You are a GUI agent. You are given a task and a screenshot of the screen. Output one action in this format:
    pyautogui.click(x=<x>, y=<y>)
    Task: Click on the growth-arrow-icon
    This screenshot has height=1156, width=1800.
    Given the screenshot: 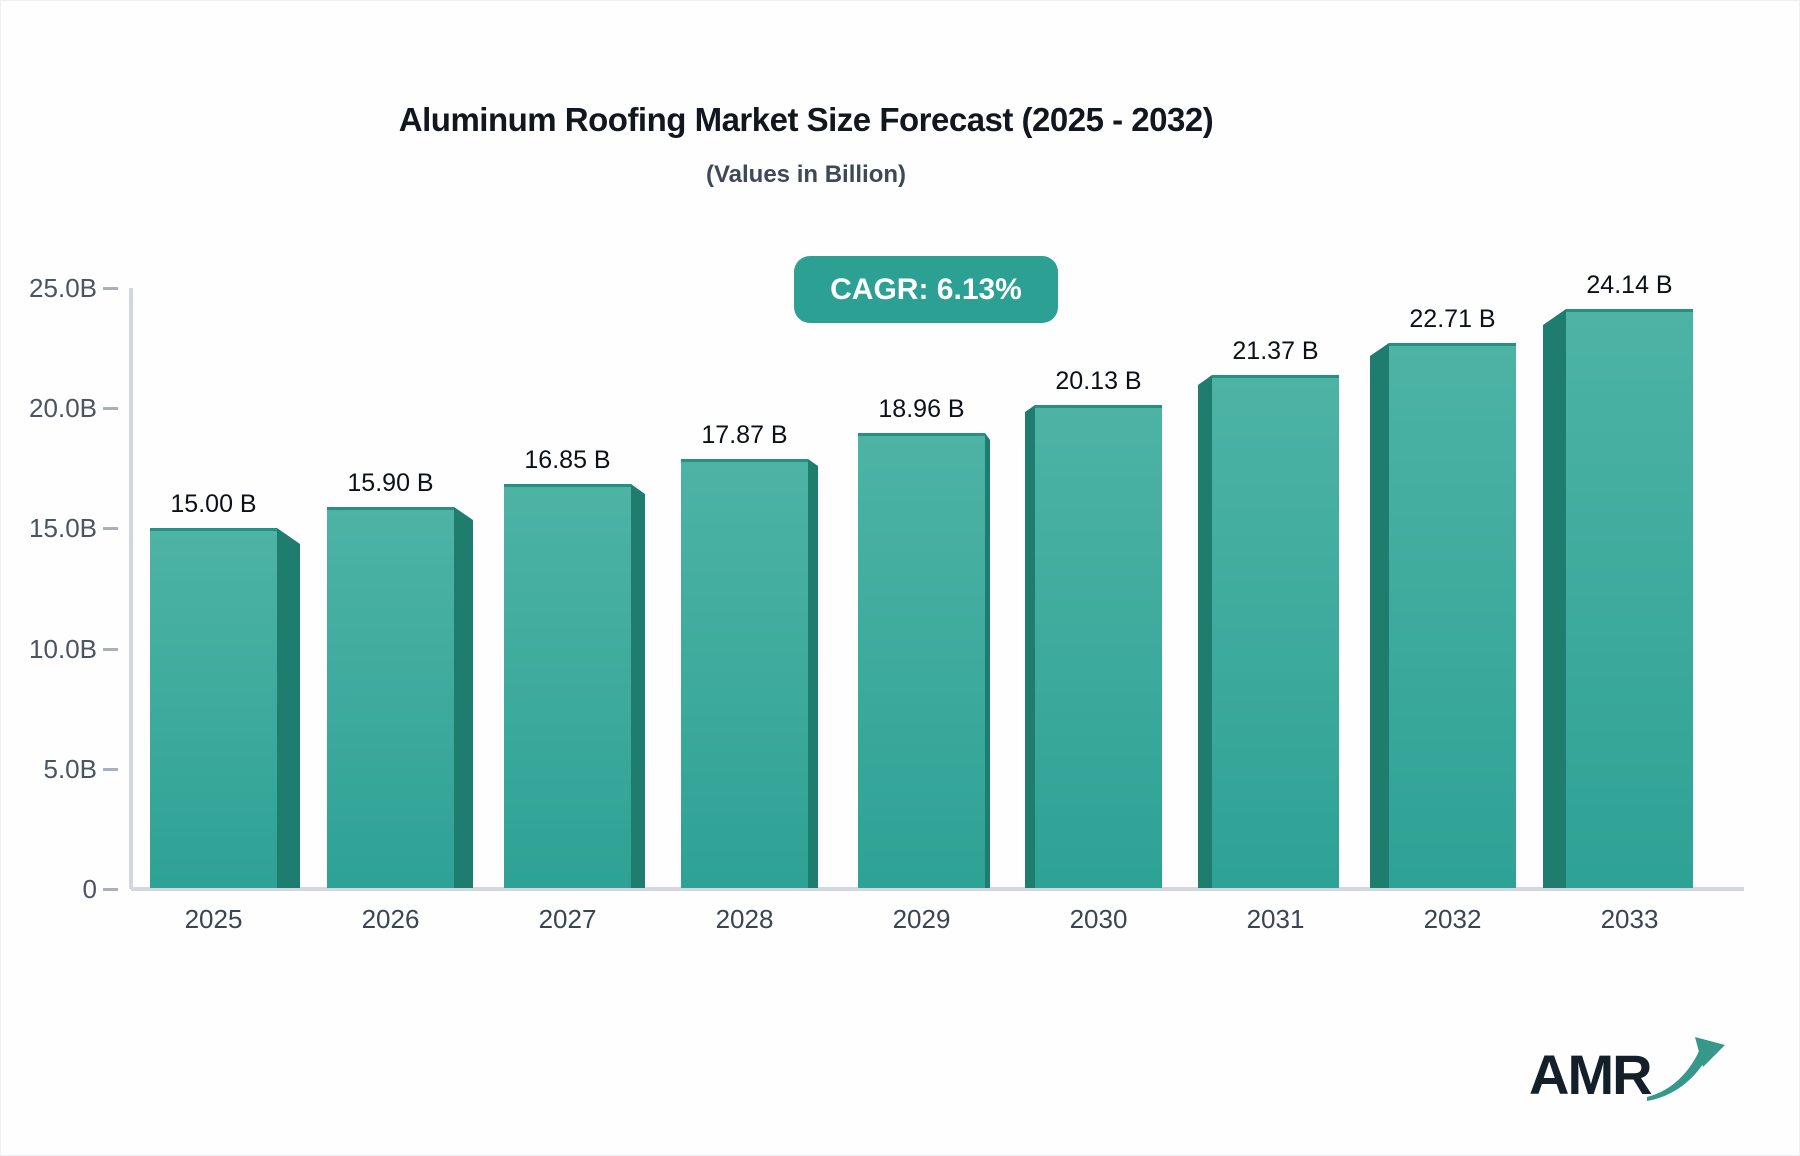 What is the action you would take?
    pyautogui.click(x=1685, y=1069)
    